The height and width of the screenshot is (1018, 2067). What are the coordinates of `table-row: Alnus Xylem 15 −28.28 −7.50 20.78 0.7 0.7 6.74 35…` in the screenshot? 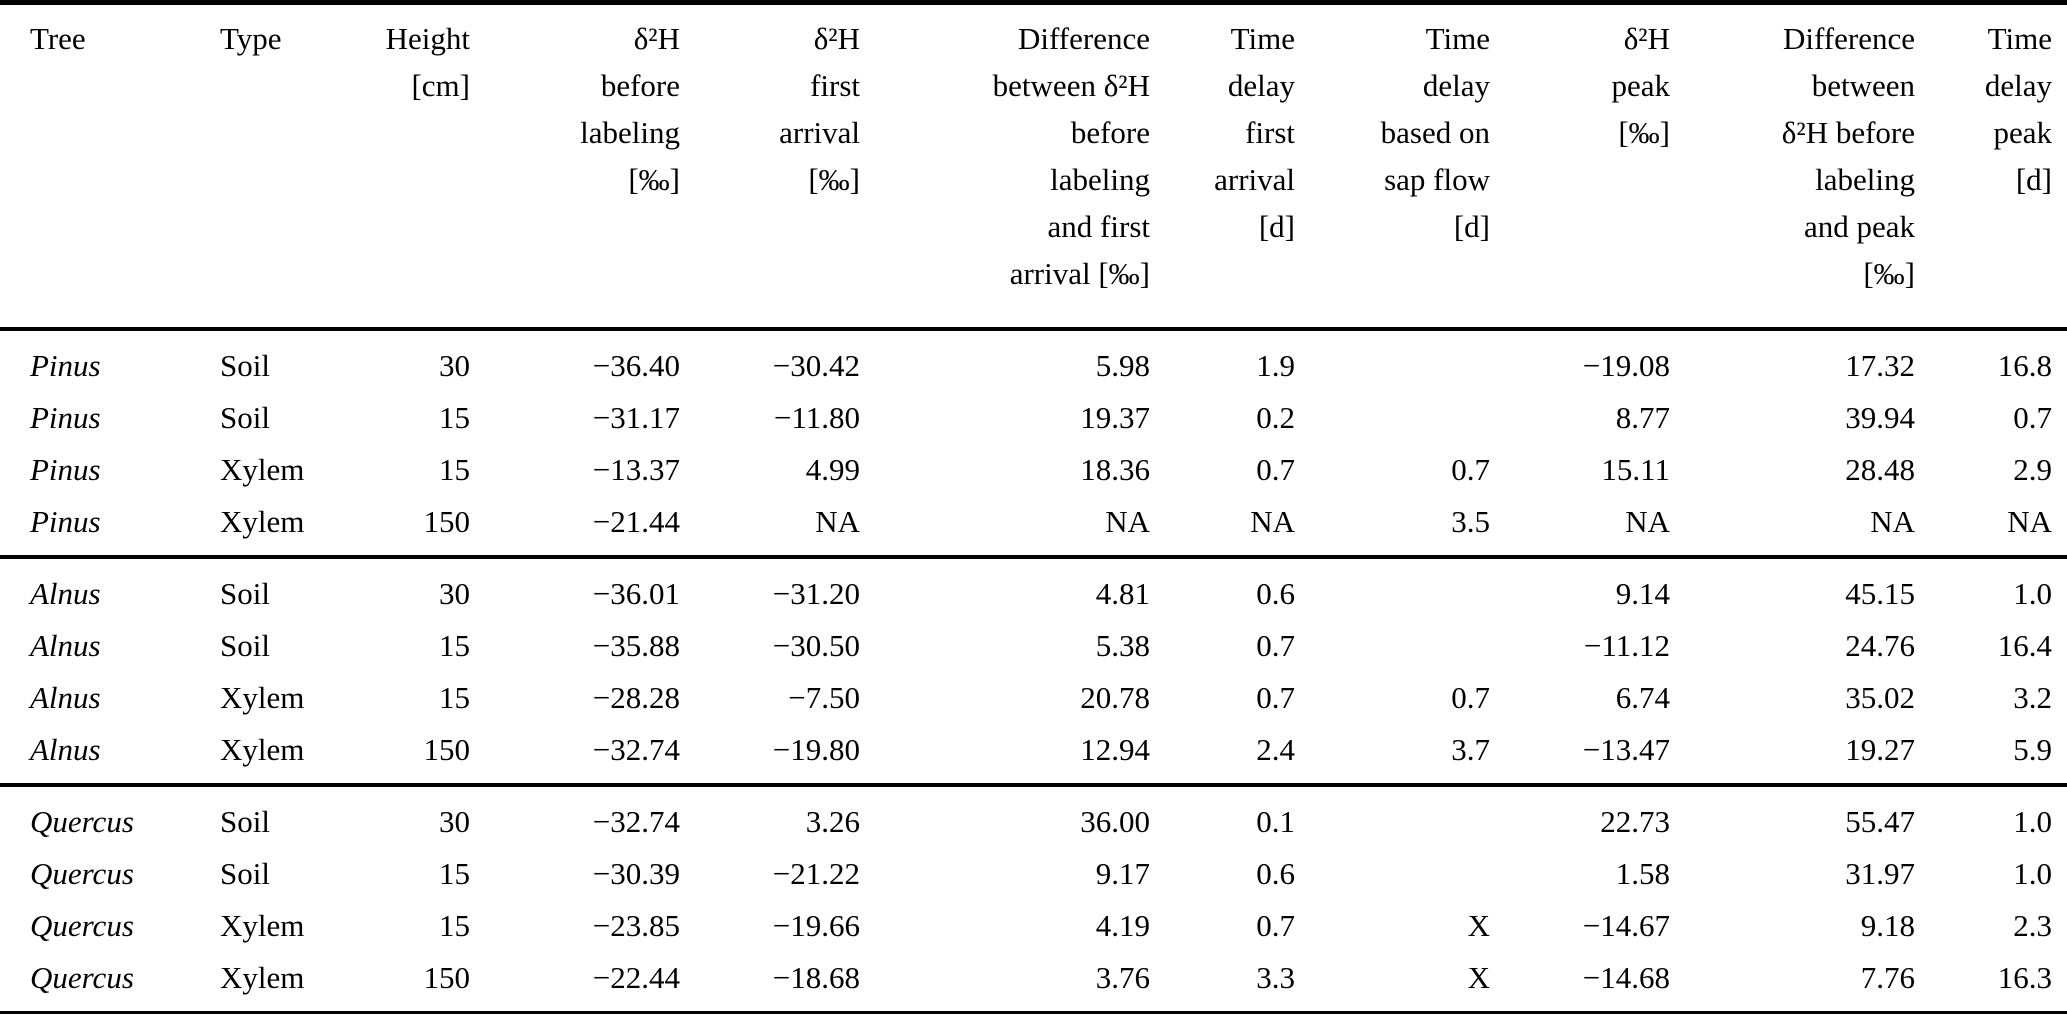 It's located at (1033, 698).